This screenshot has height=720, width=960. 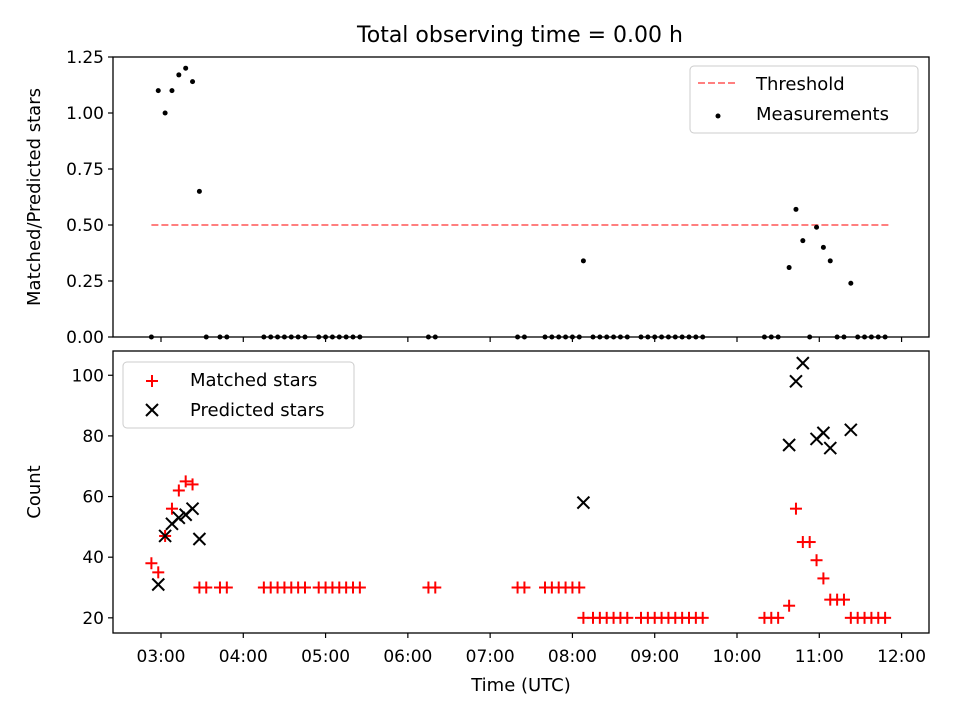 I want to click on legend-matched-swatch, so click(x=152, y=381).